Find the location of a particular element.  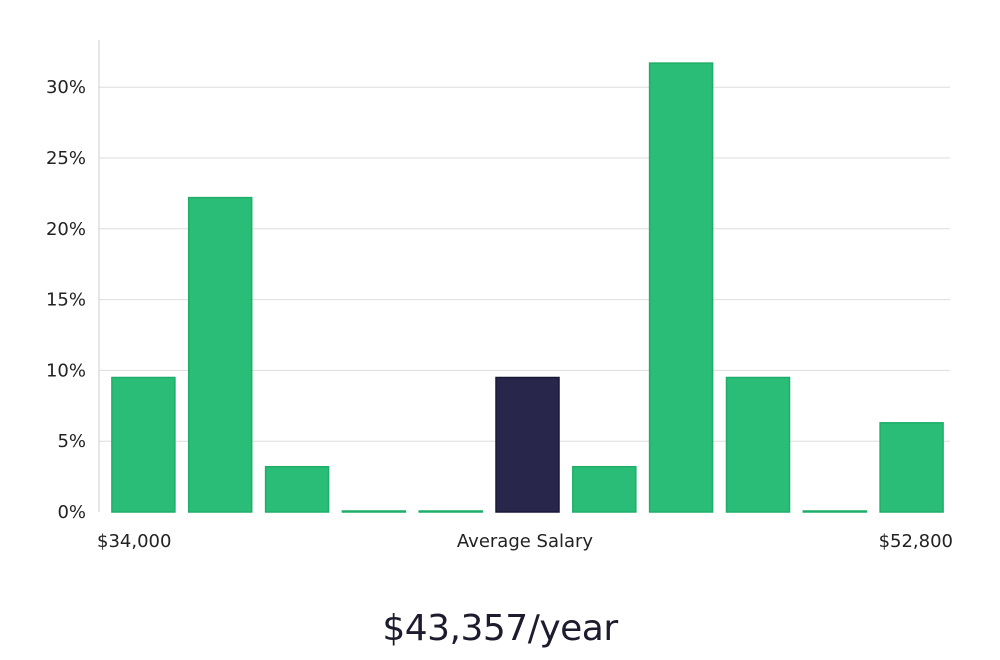

y-tick-label: 5% is located at coordinates (71, 441).